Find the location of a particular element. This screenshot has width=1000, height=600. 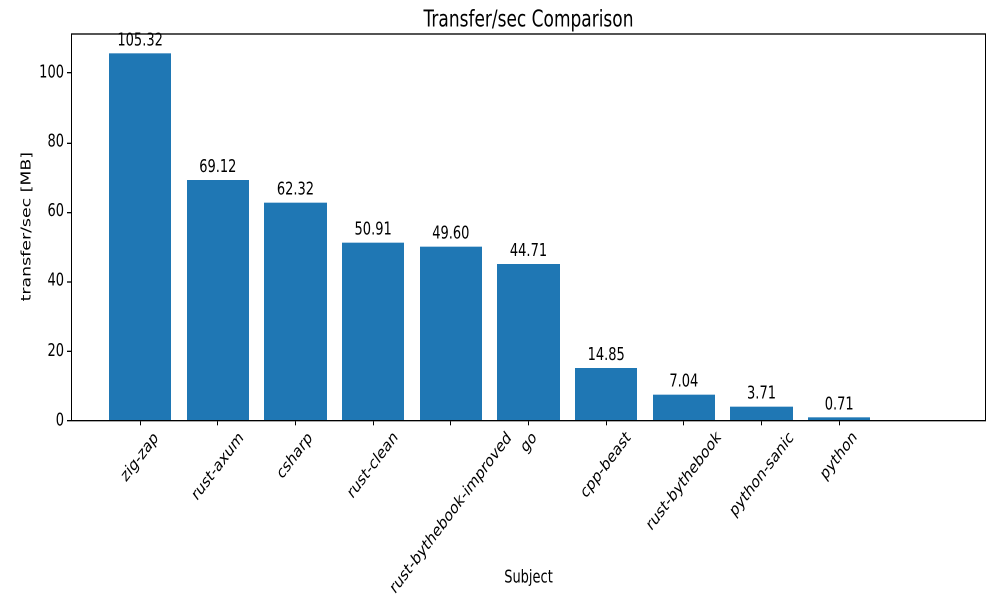

x-tick-label: rust-clean is located at coordinates (373, 465).